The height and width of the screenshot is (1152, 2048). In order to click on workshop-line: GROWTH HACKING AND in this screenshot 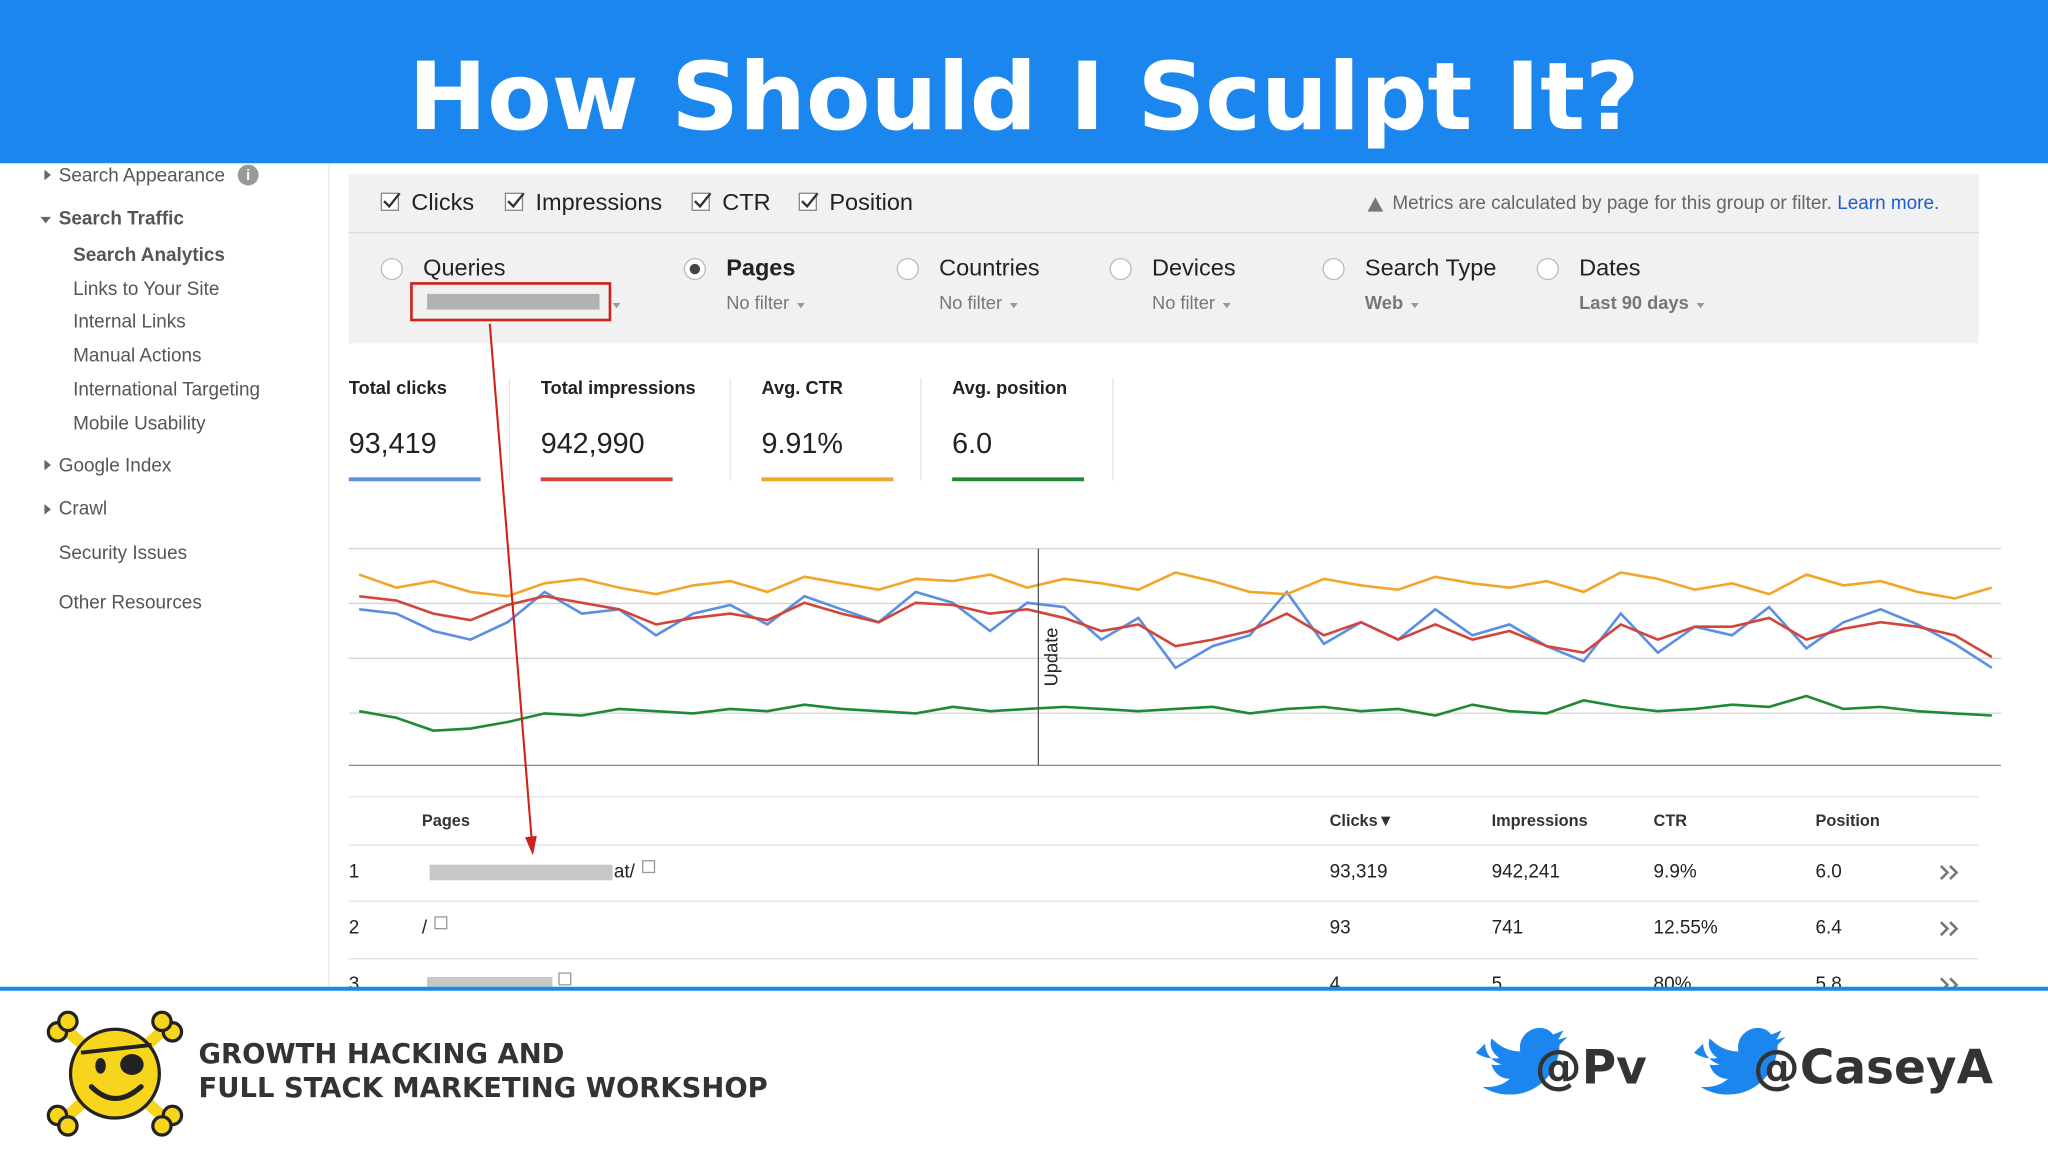, I will do `click(382, 1054)`.